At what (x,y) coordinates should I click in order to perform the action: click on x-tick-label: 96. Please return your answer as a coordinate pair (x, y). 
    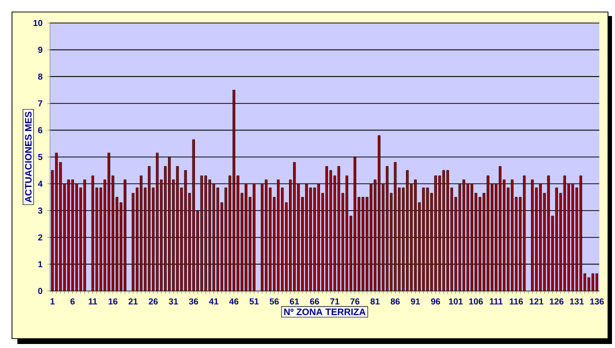
    Looking at the image, I should click on (435, 301).